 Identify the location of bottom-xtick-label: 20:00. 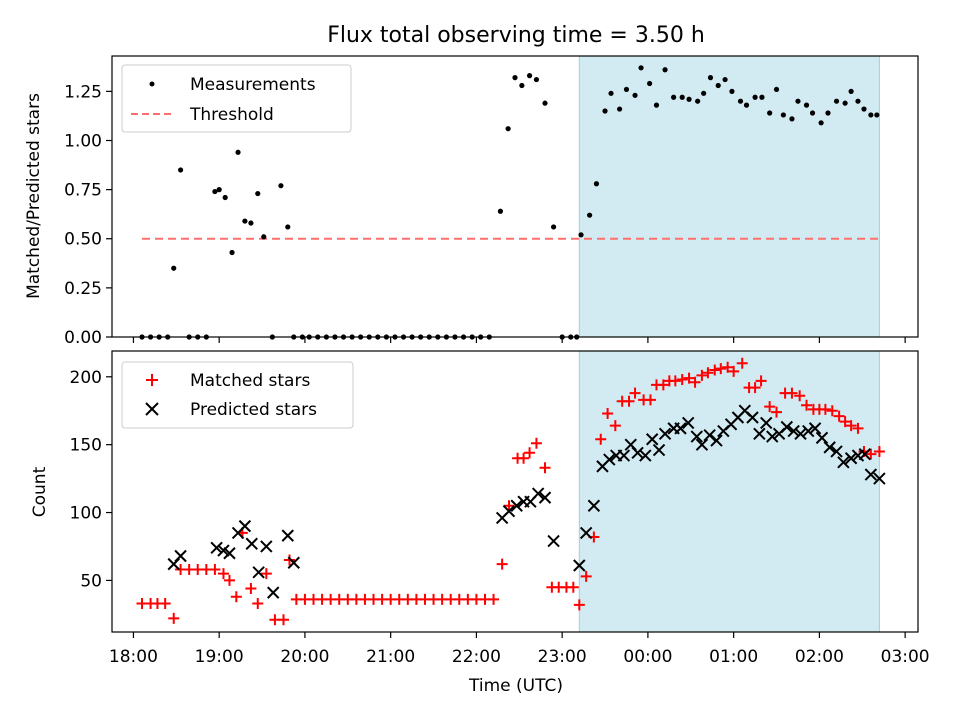
(304, 657).